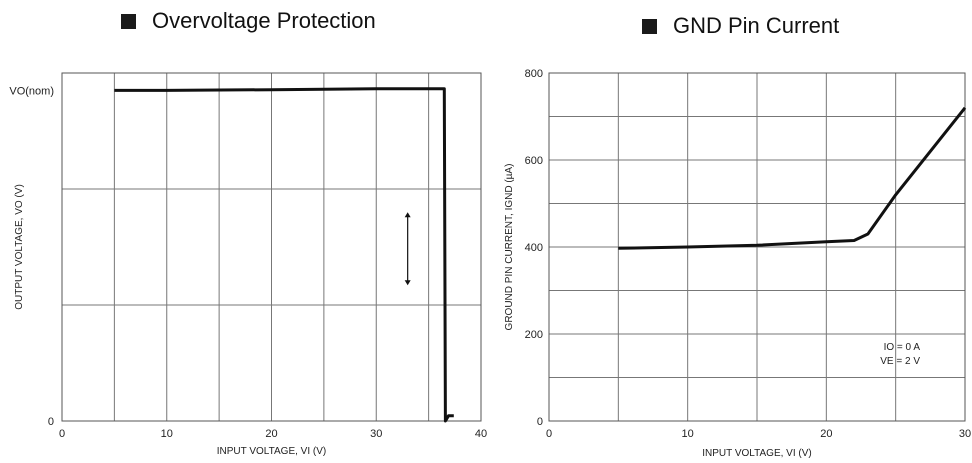 The height and width of the screenshot is (463, 972). What do you see at coordinates (792, 178) in the screenshot?
I see `ground-current-line` at bounding box center [792, 178].